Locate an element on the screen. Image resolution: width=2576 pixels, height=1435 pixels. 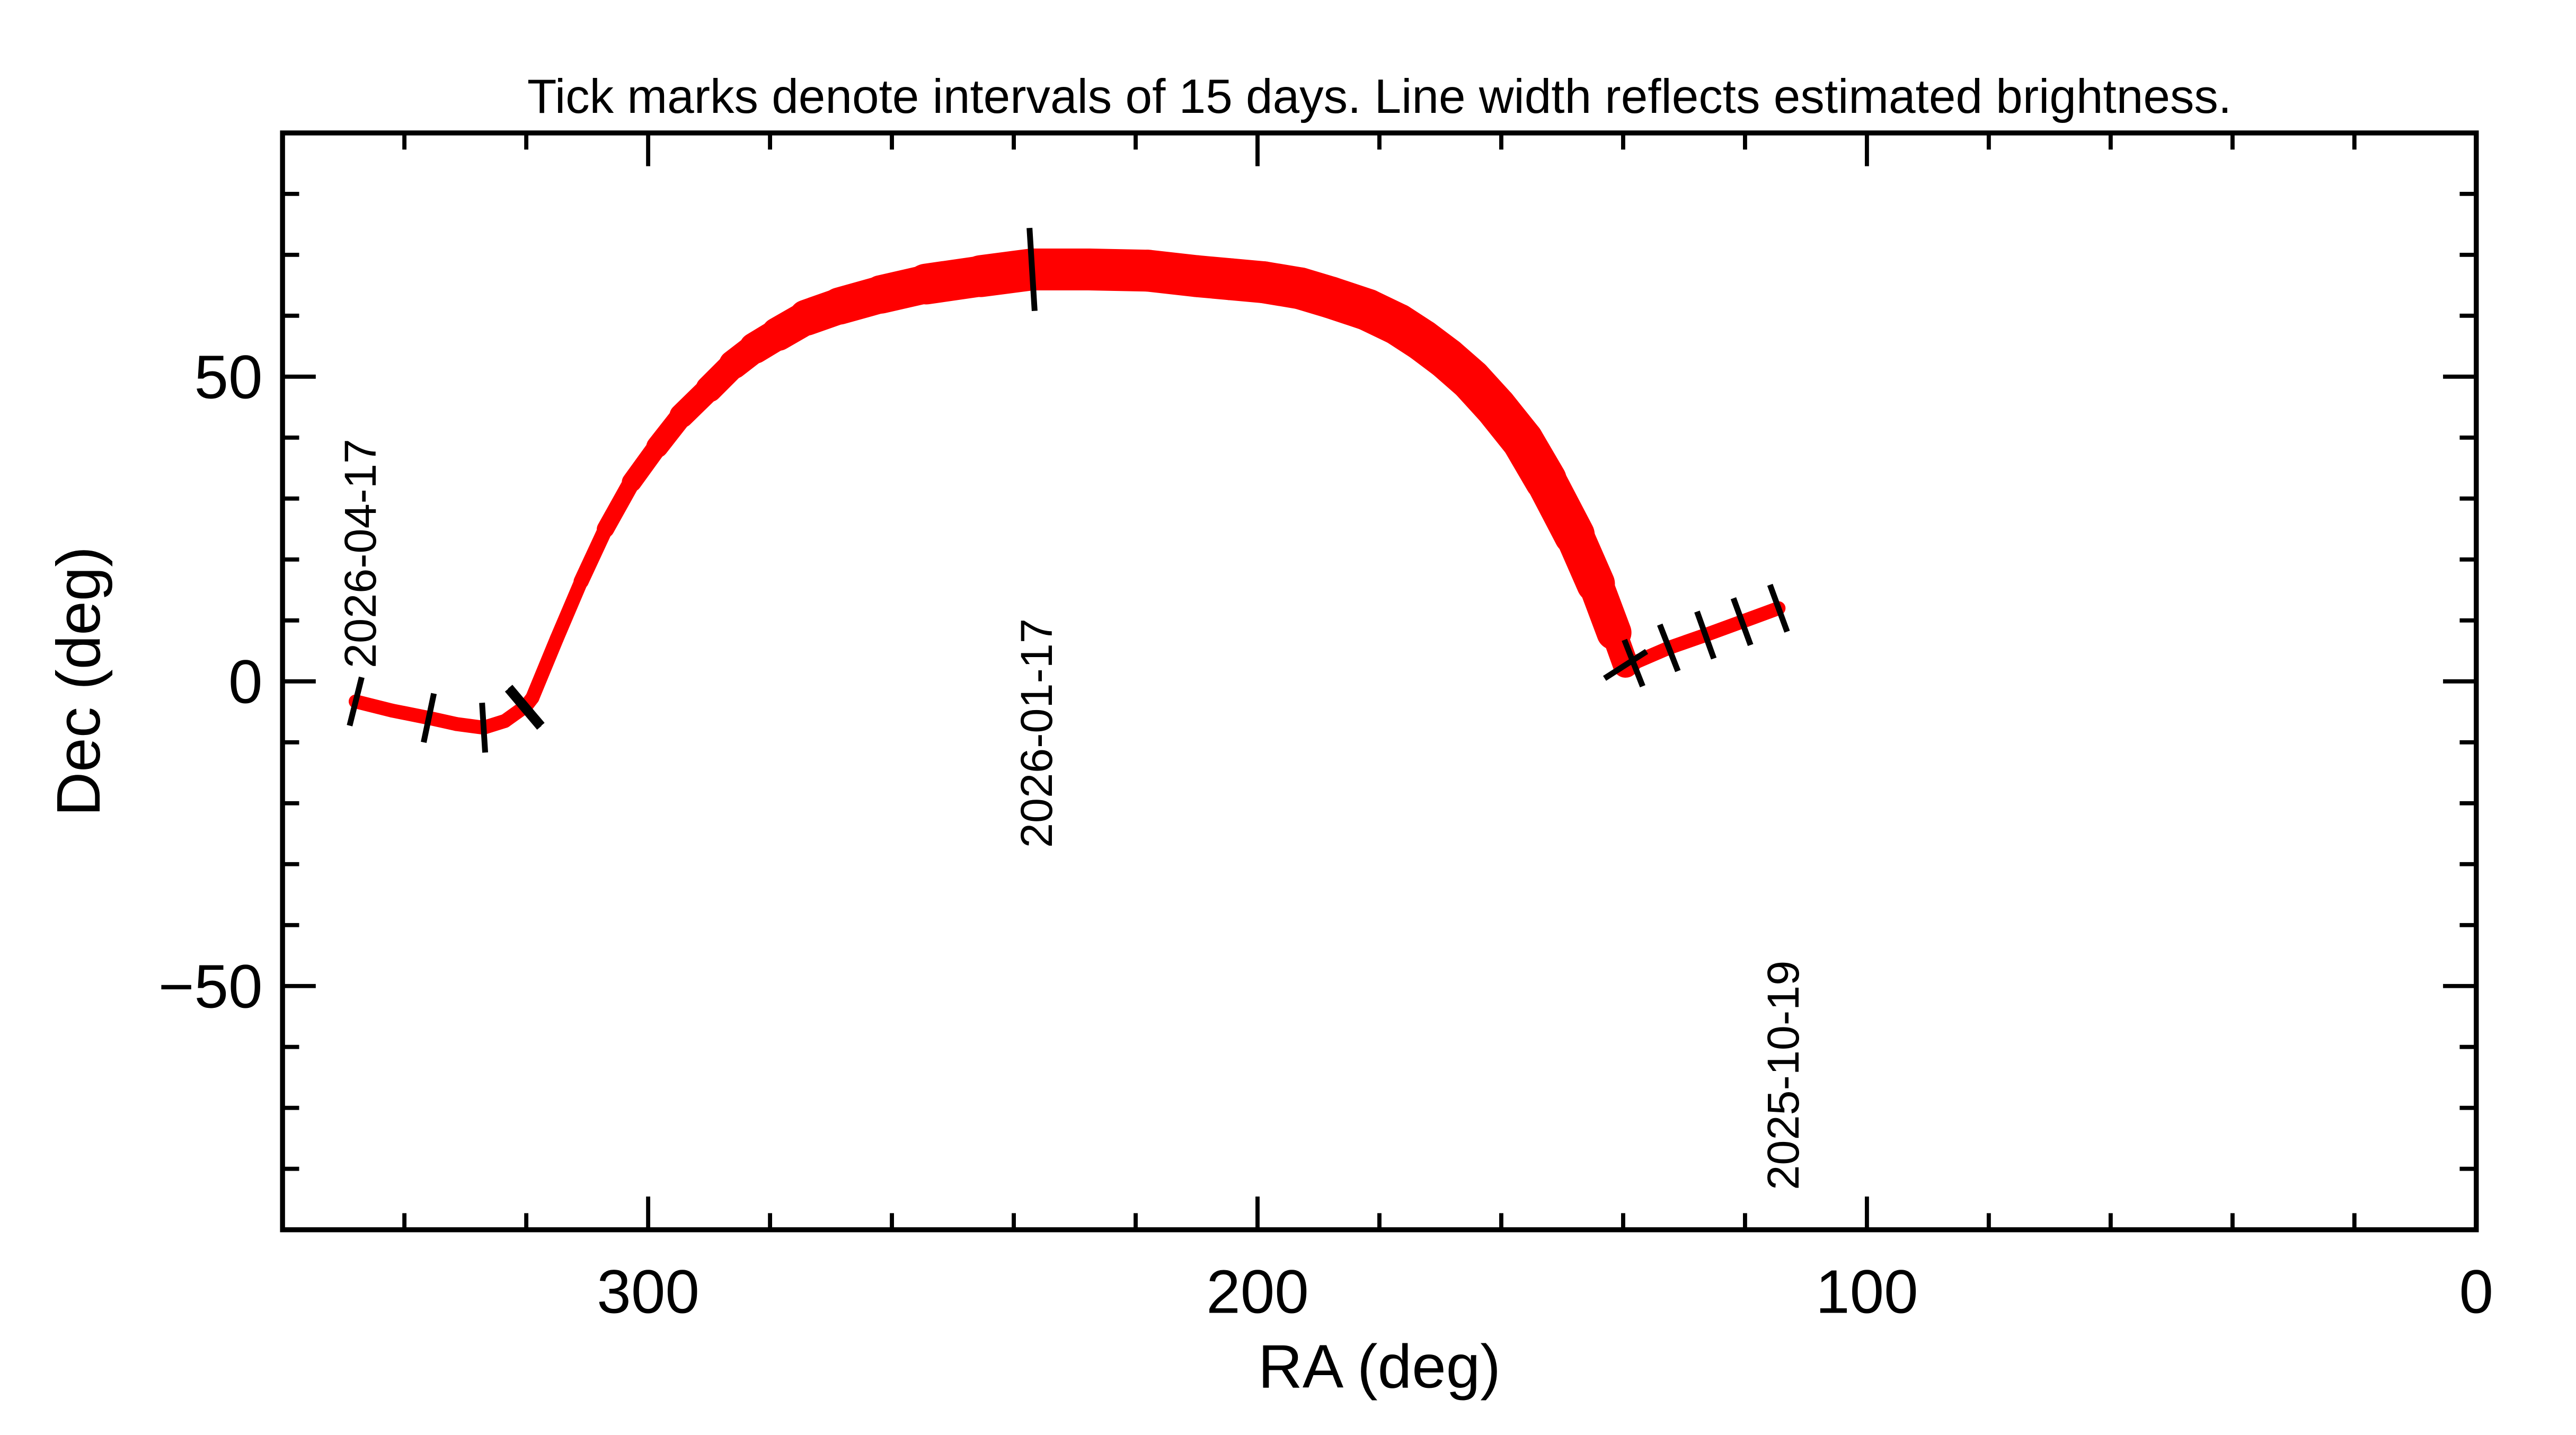
y-tick-label: 0 is located at coordinates (245, 682).